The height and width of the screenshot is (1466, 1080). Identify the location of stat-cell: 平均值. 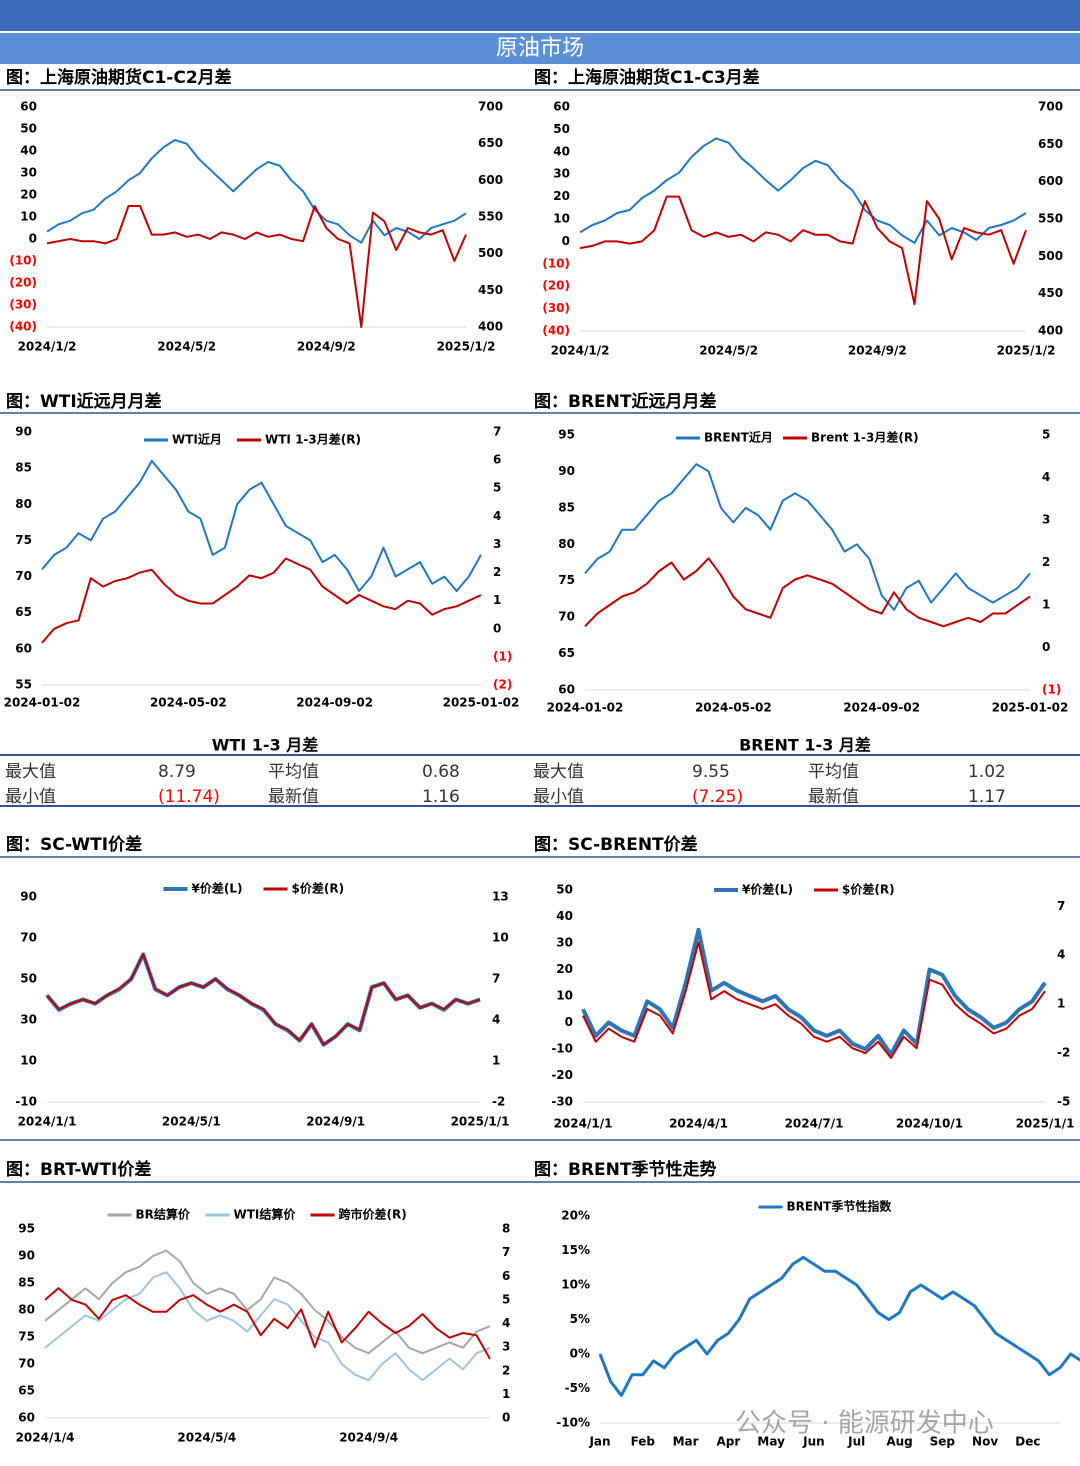
(833, 772).